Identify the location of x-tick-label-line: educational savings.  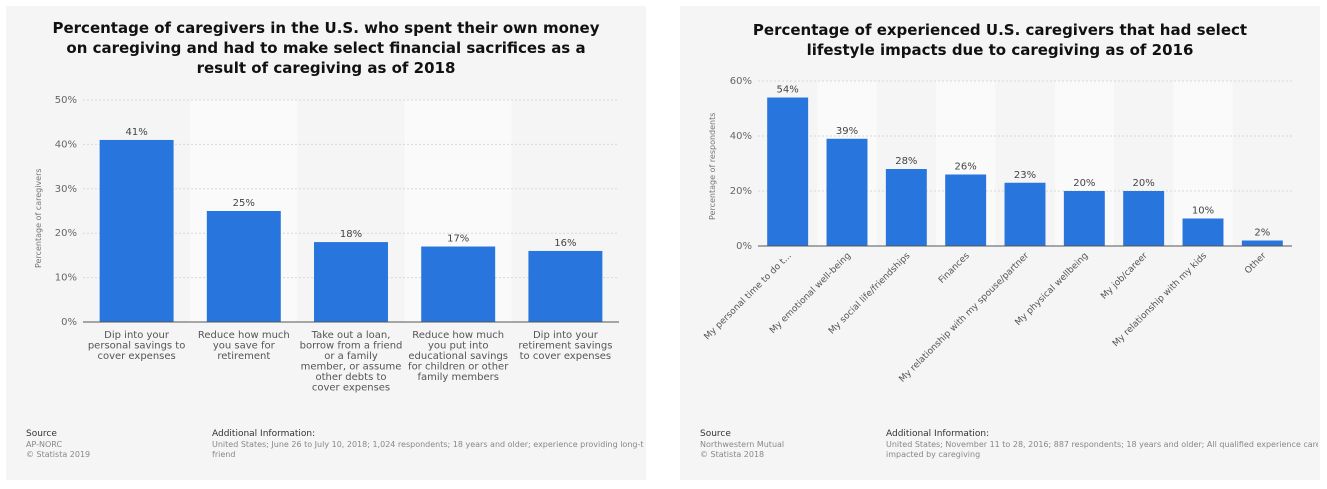
(458, 356).